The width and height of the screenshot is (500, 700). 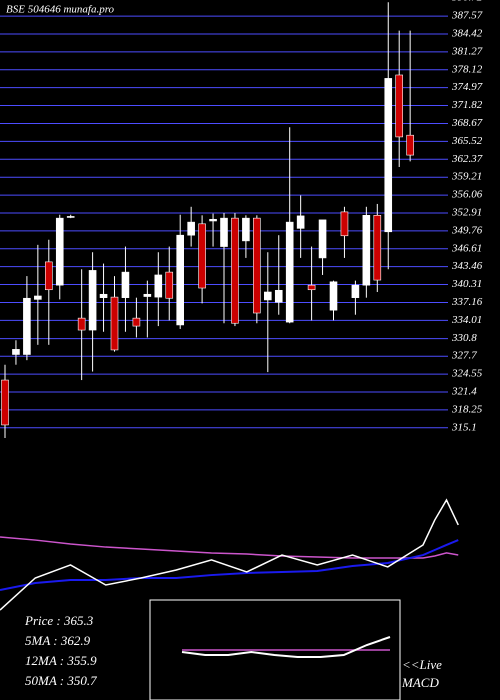 What do you see at coordinates (467, 266) in the screenshot?
I see `y-tick-label: 343.46` at bounding box center [467, 266].